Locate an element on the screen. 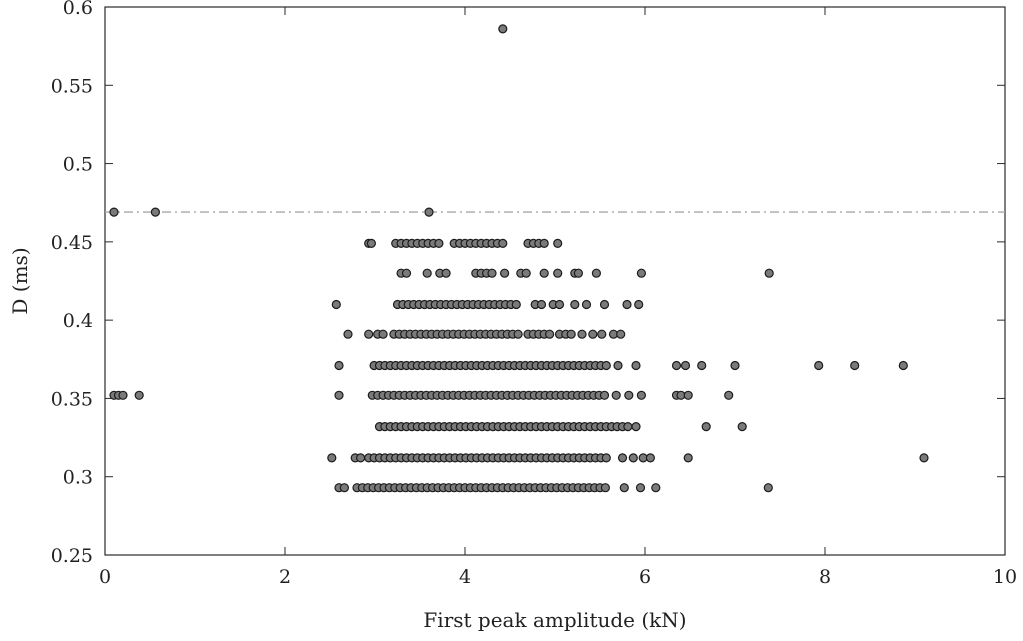 The image size is (1023, 641). y-axis-label: D (ms) is located at coordinates (20, 280).